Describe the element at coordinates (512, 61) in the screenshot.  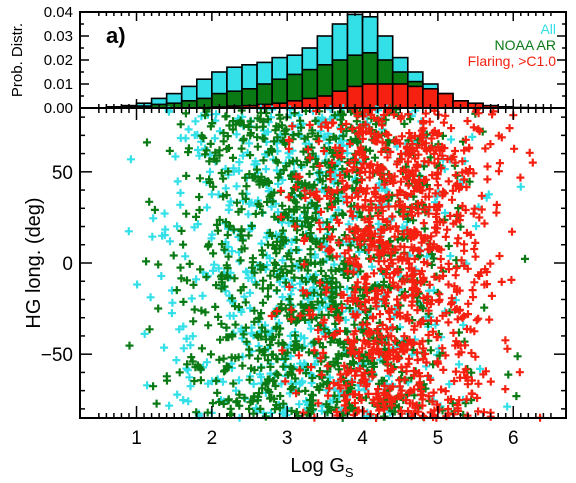
I see `legend-entry-flaring: Flaring, >C1.0` at that location.